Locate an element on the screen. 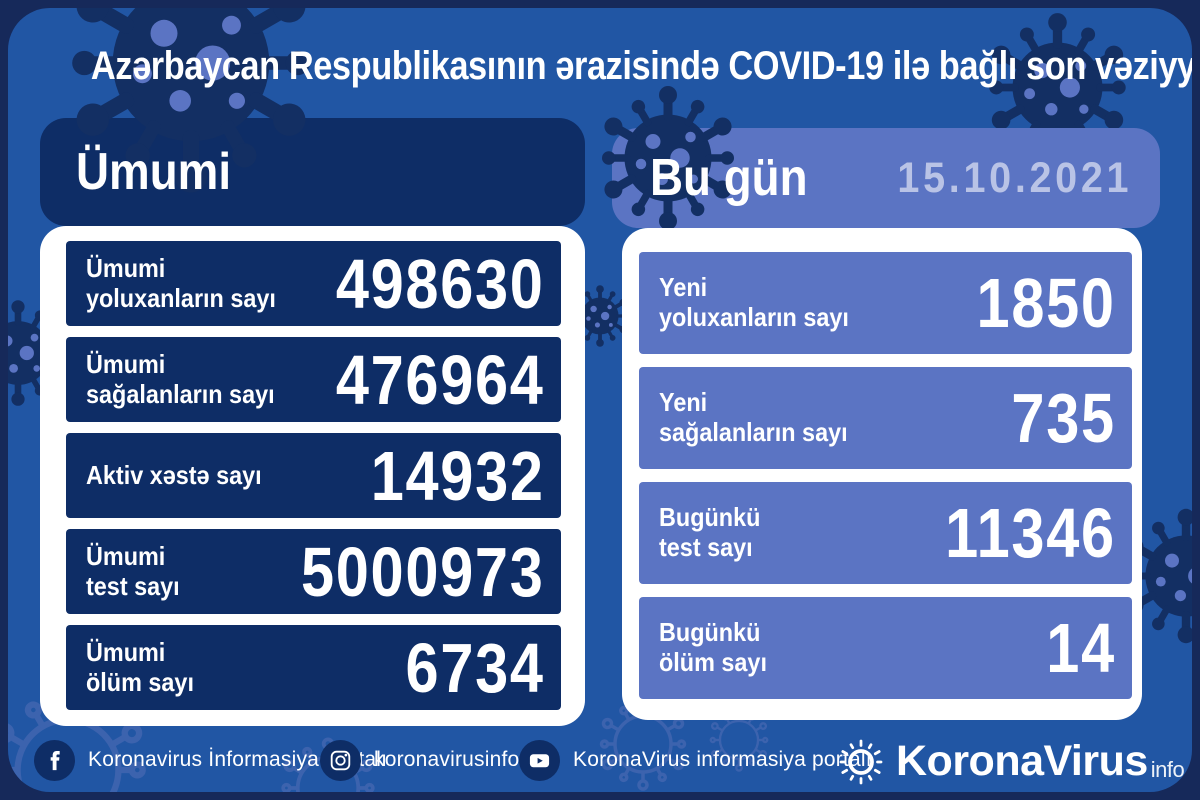  stat-row-total-infections: Ümumi yoluxanların sayı 498630 is located at coordinates (313, 283).